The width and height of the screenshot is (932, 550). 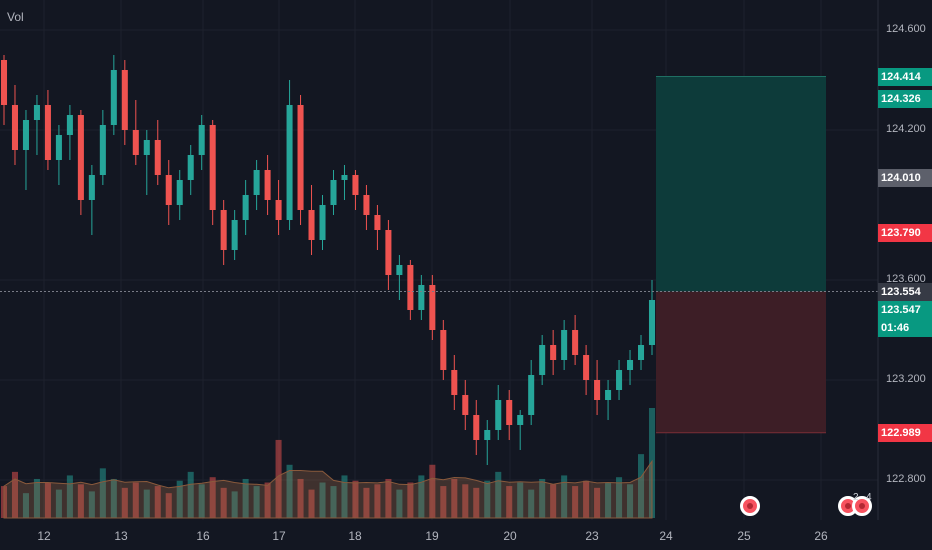 What do you see at coordinates (741, 255) in the screenshot?
I see `long-position-tool` at bounding box center [741, 255].